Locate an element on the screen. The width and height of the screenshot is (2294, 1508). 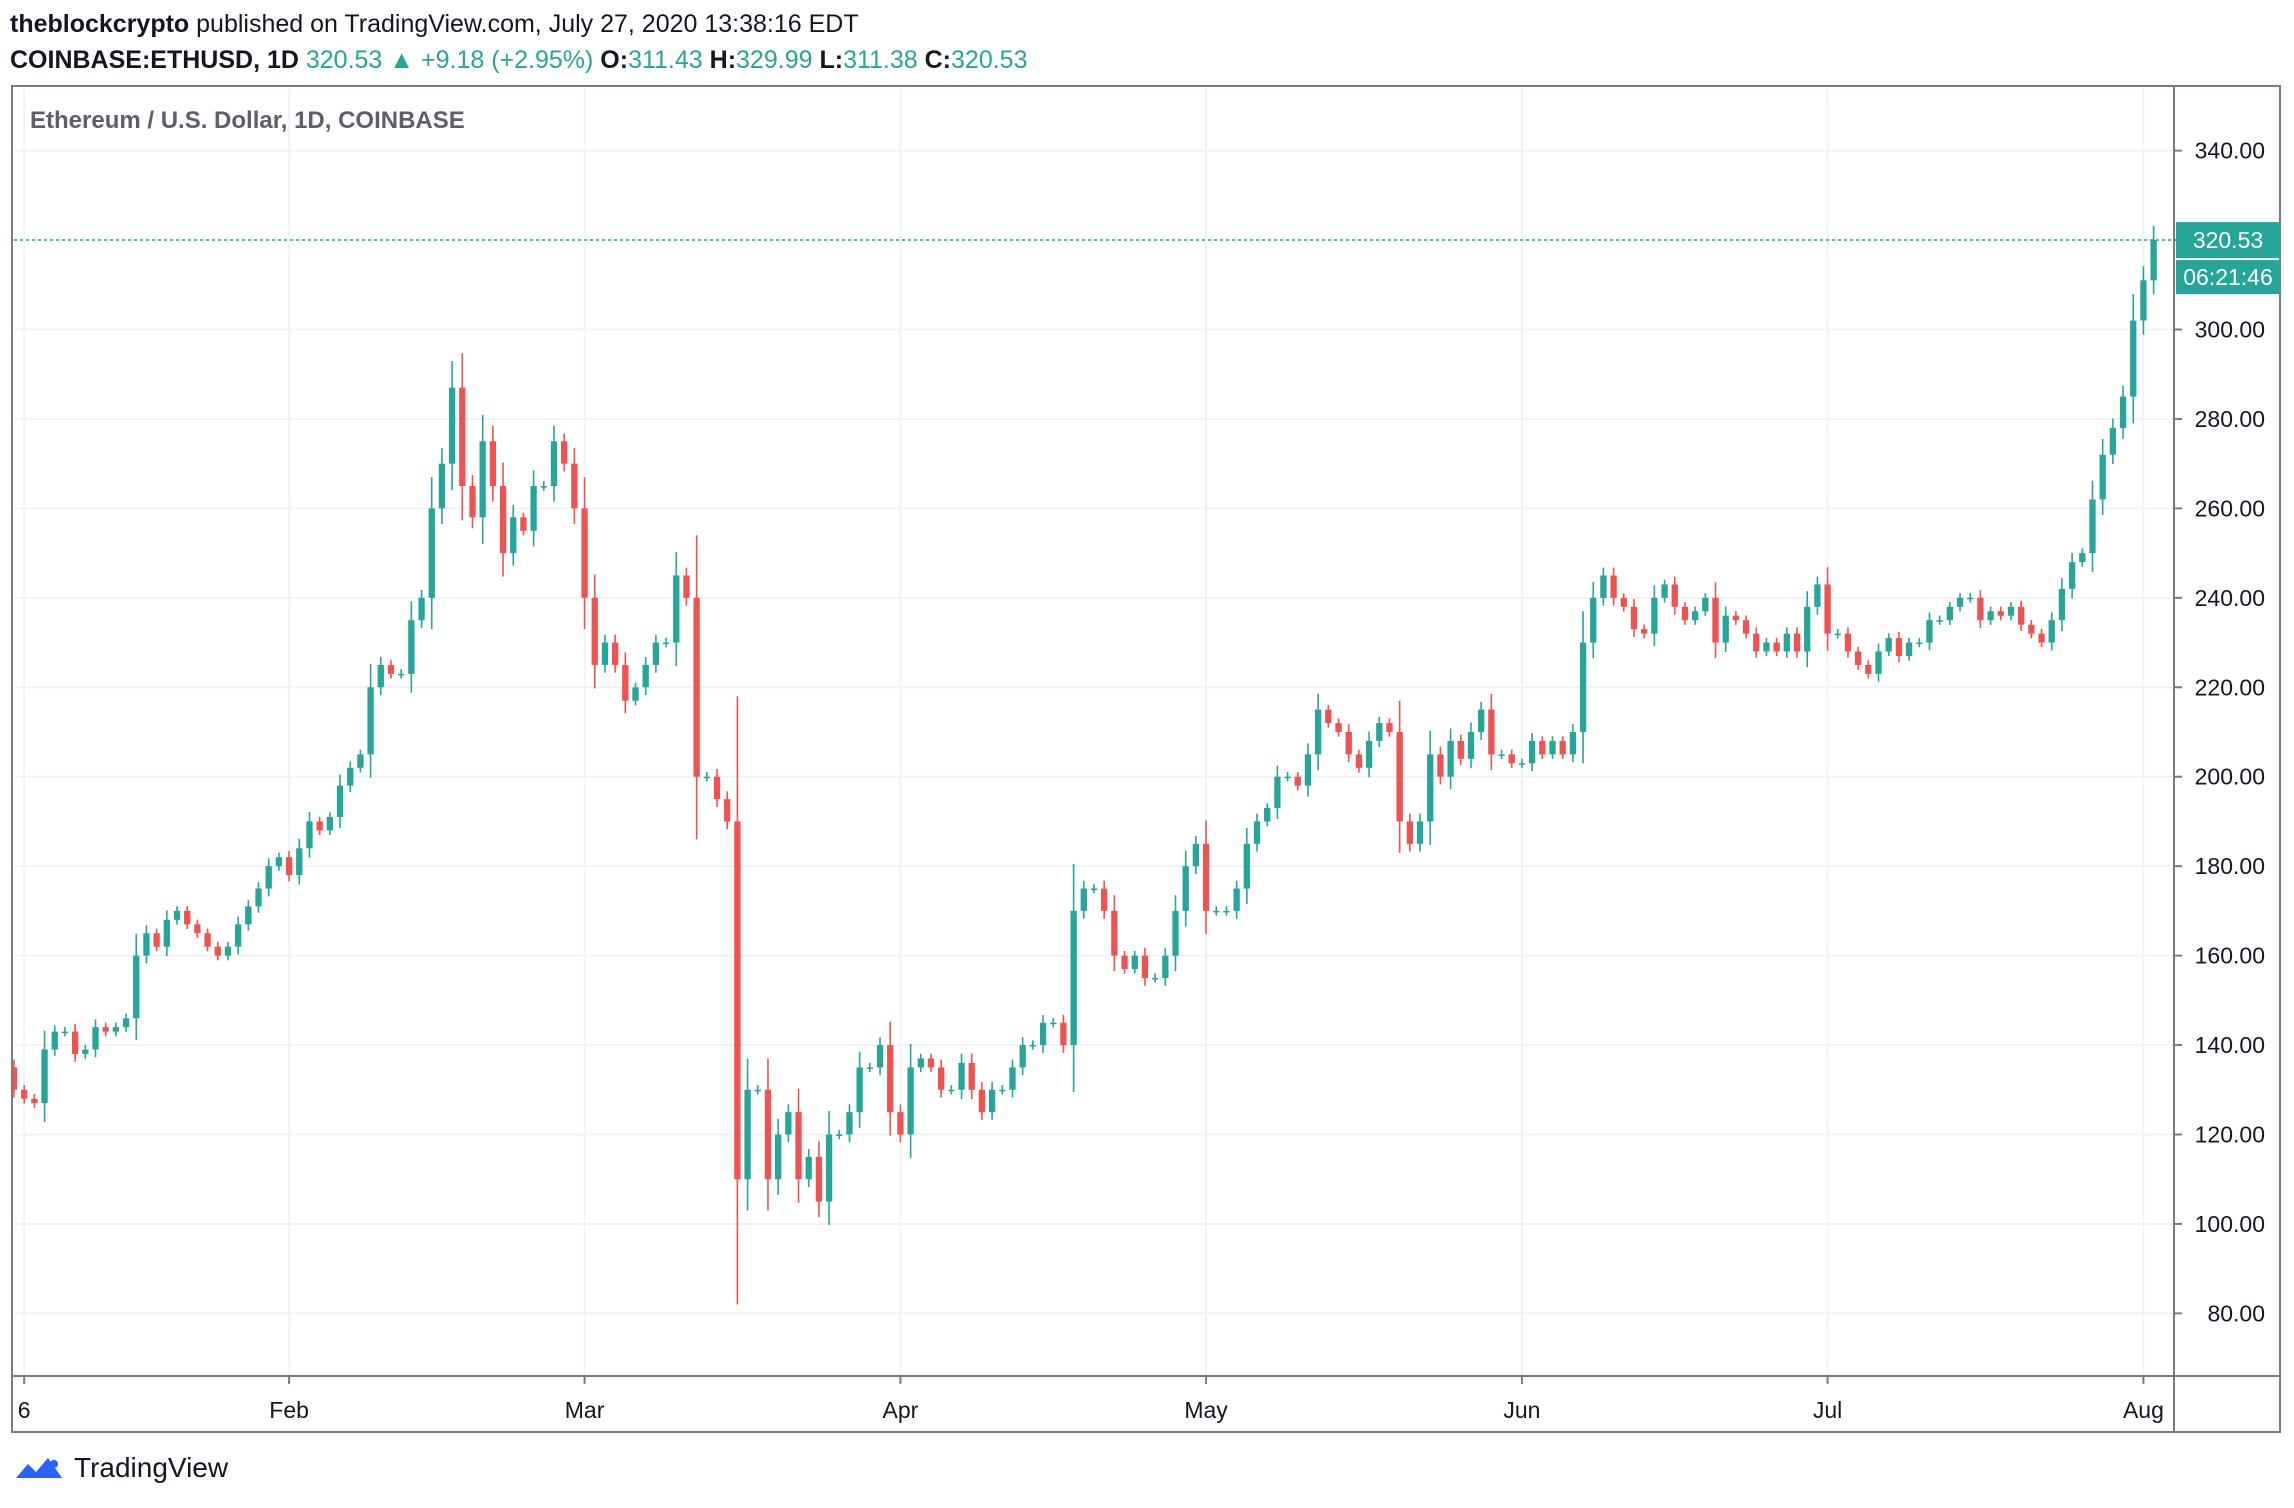
x-tick-label: May is located at coordinates (1206, 1410).